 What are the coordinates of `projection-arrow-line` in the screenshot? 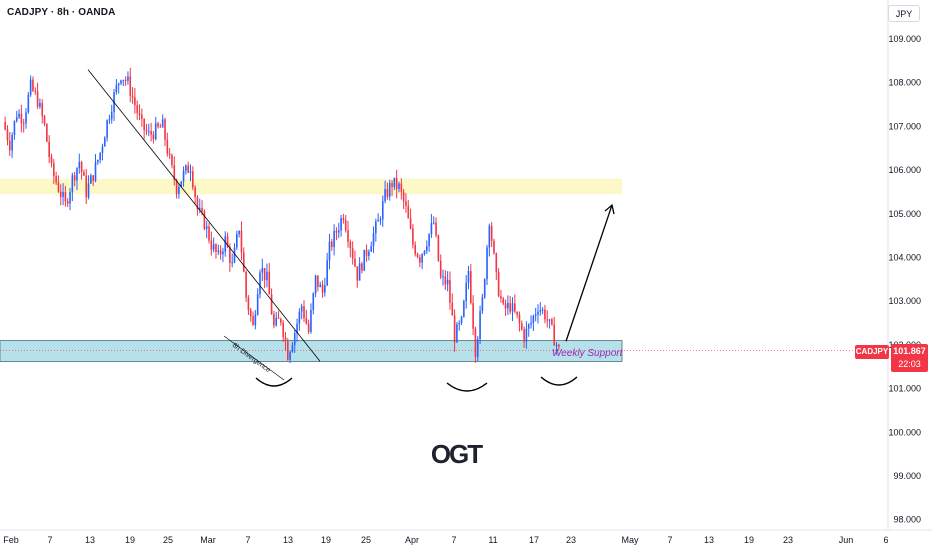 It's located at (589, 273).